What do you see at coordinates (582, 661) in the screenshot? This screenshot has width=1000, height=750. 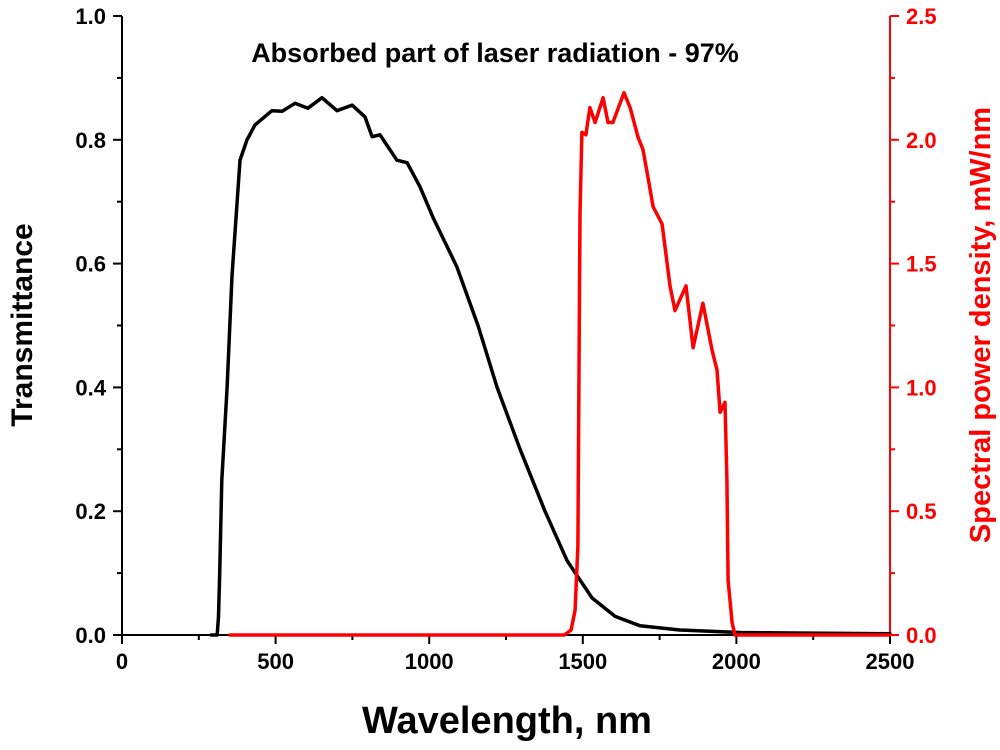 I see `x-tick-label: 1500` at bounding box center [582, 661].